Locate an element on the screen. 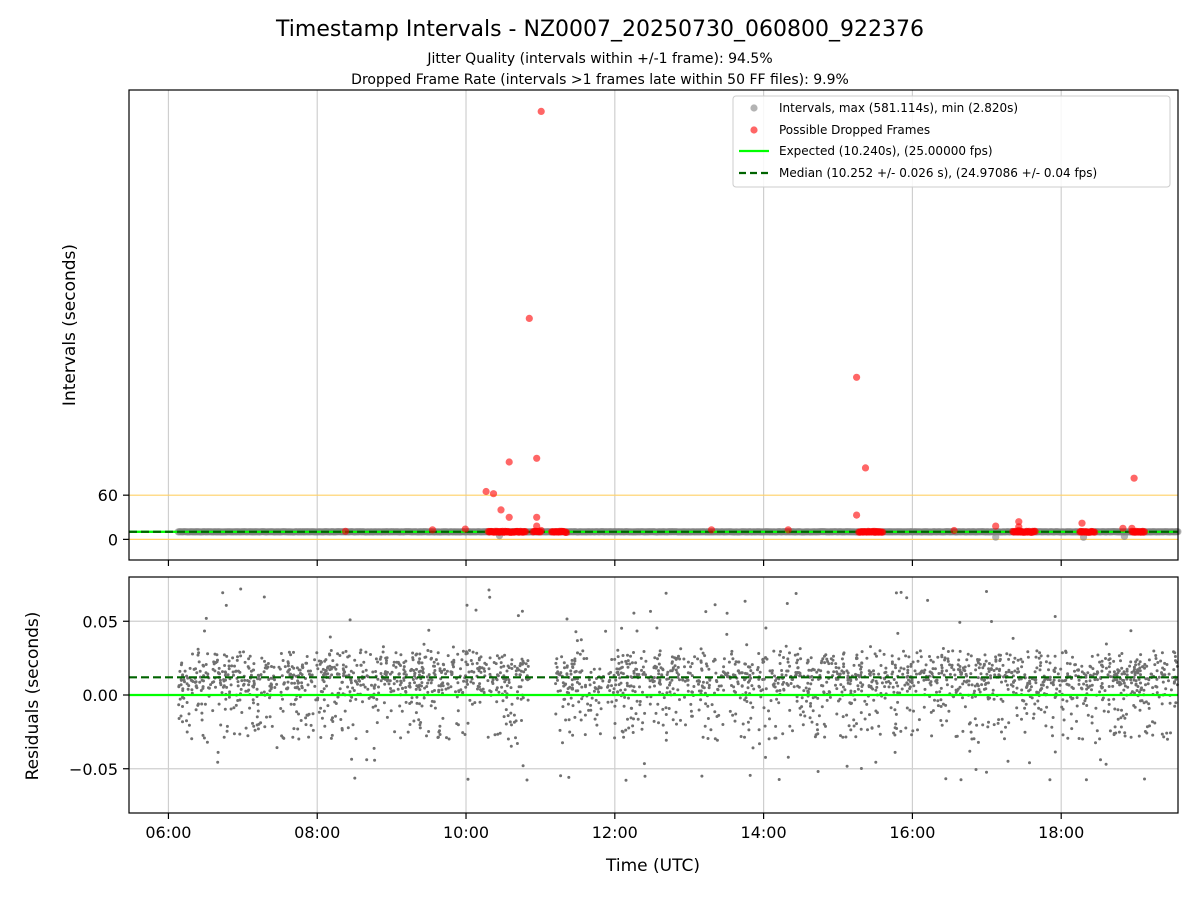 The image size is (1200, 900). dropped-frame-point is located at coordinates (865, 468).